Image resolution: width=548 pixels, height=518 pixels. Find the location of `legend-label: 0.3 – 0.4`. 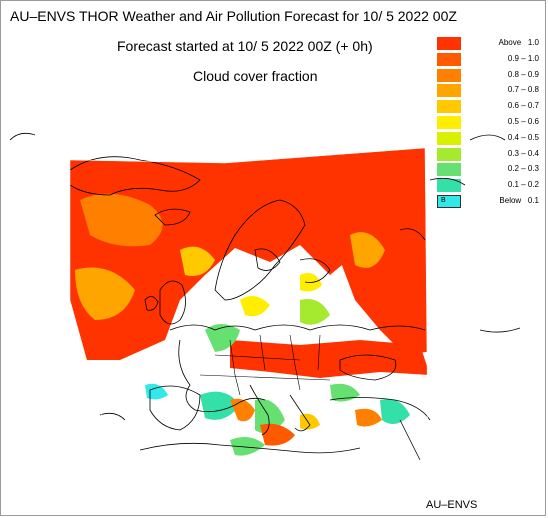

legend-label: 0.3 – 0.4 is located at coordinates (523, 153).